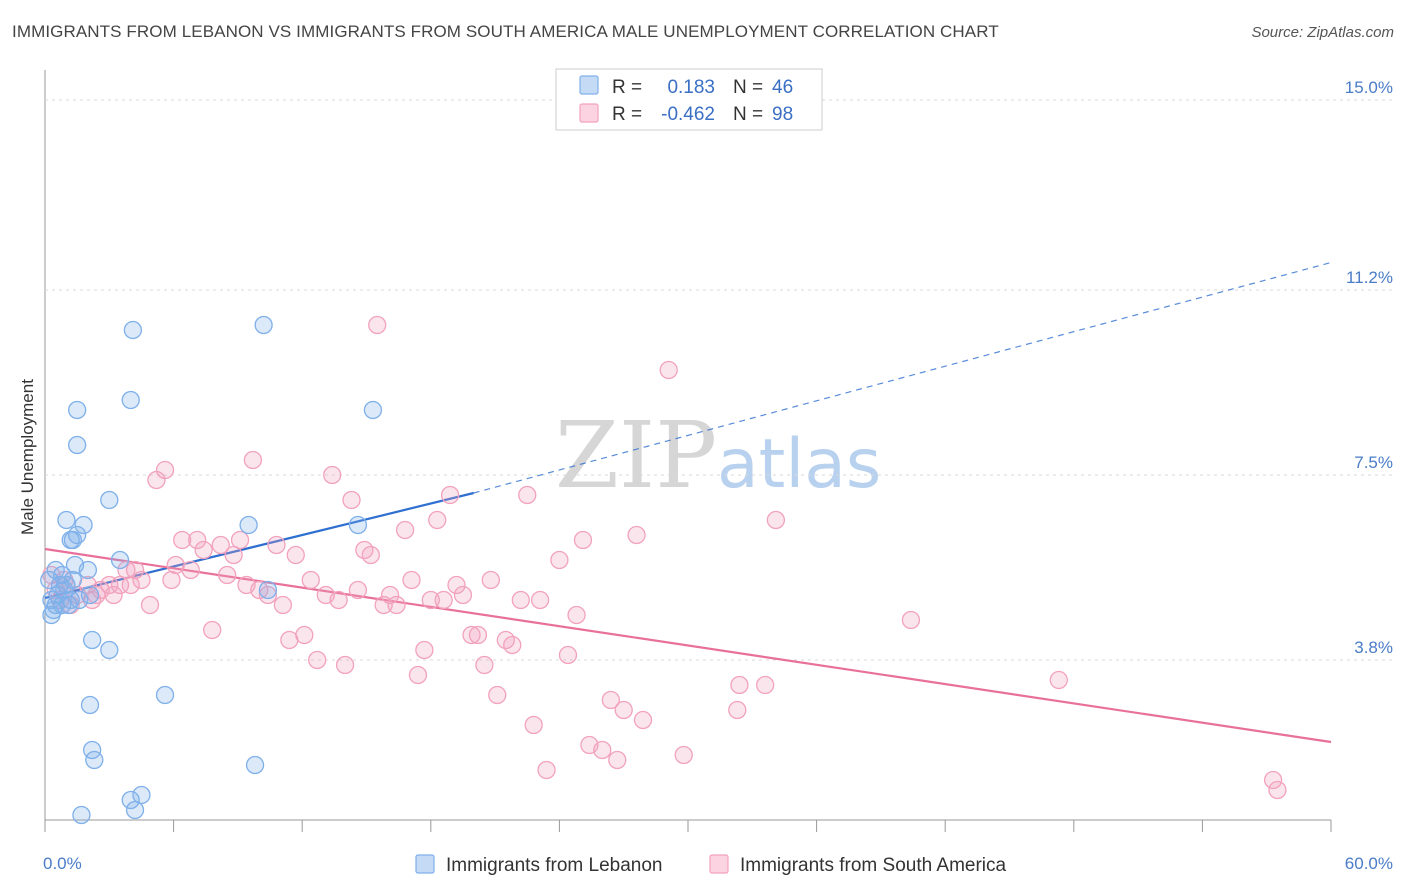  I want to click on stats-legend: R = 0.183 N = 46 R = -0.462 N = 98, so click(689, 99).